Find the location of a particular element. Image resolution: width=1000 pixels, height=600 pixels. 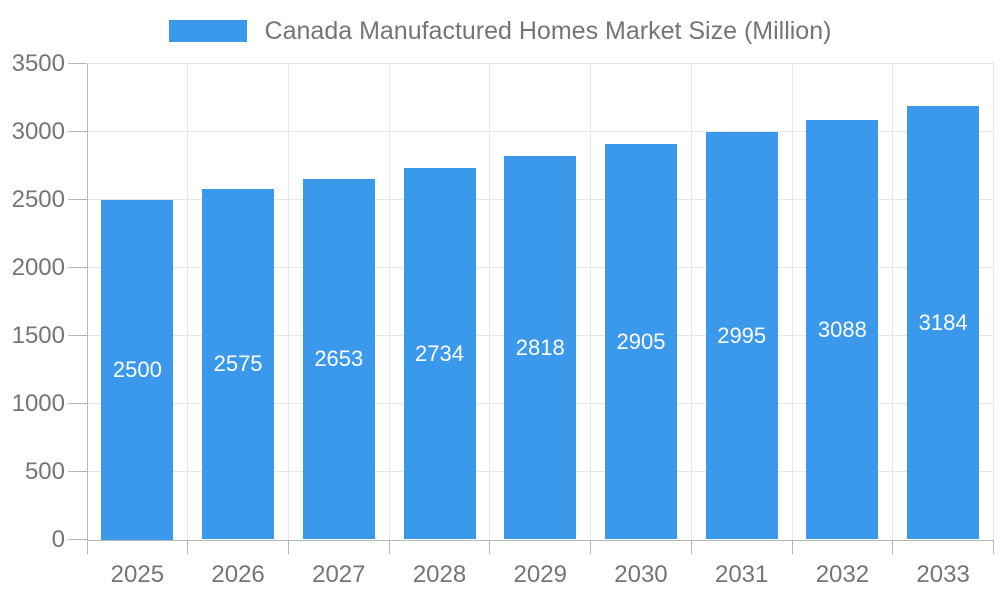

bar-2027 is located at coordinates (338, 359).